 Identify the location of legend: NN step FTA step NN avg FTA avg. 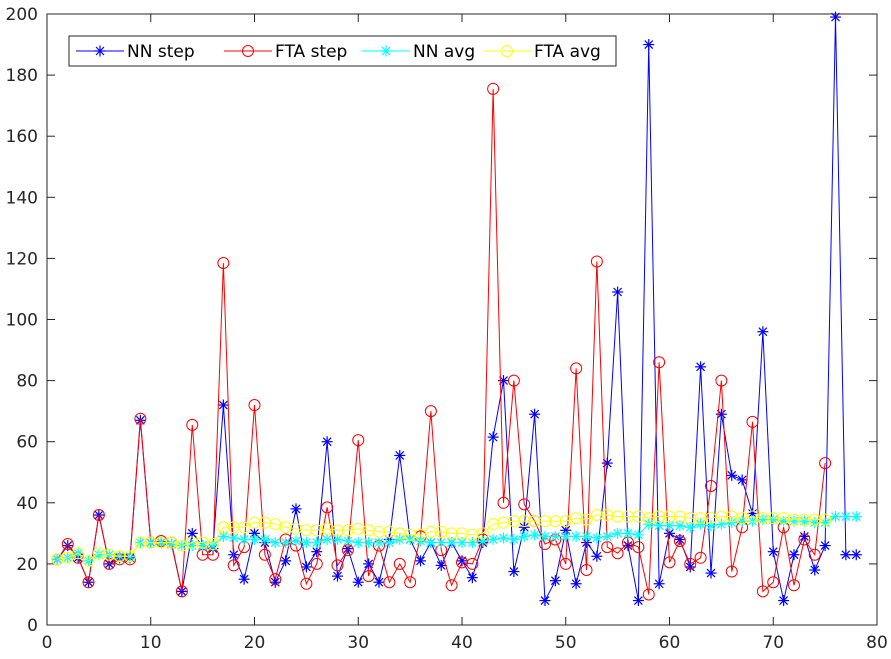
(342, 51).